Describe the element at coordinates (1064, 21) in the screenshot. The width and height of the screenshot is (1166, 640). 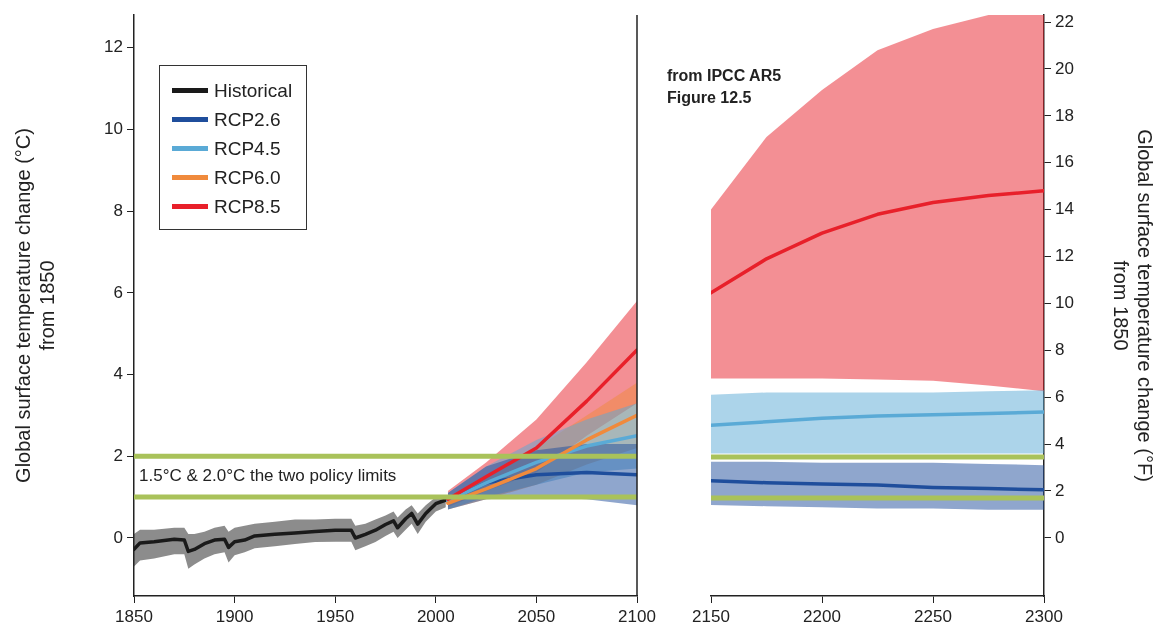
I see `y2-tick-label: 22` at that location.